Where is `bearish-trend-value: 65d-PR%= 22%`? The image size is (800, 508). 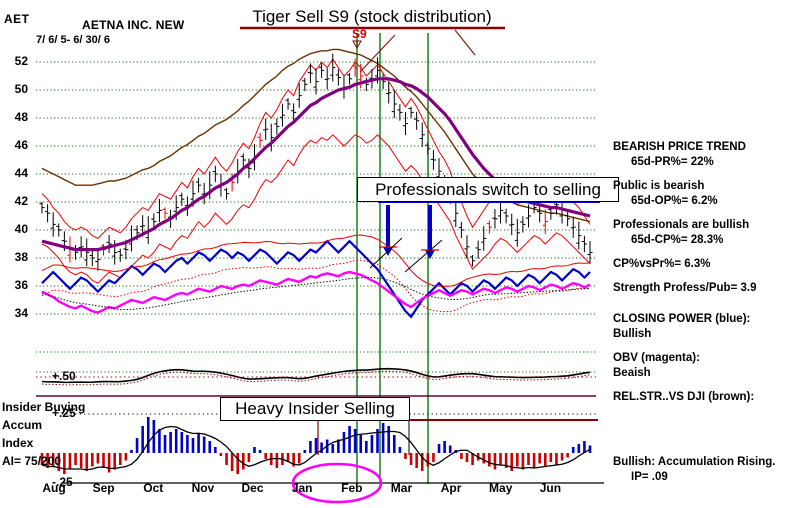 bearish-trend-value: 65d-PR%= 22% is located at coordinates (672, 162).